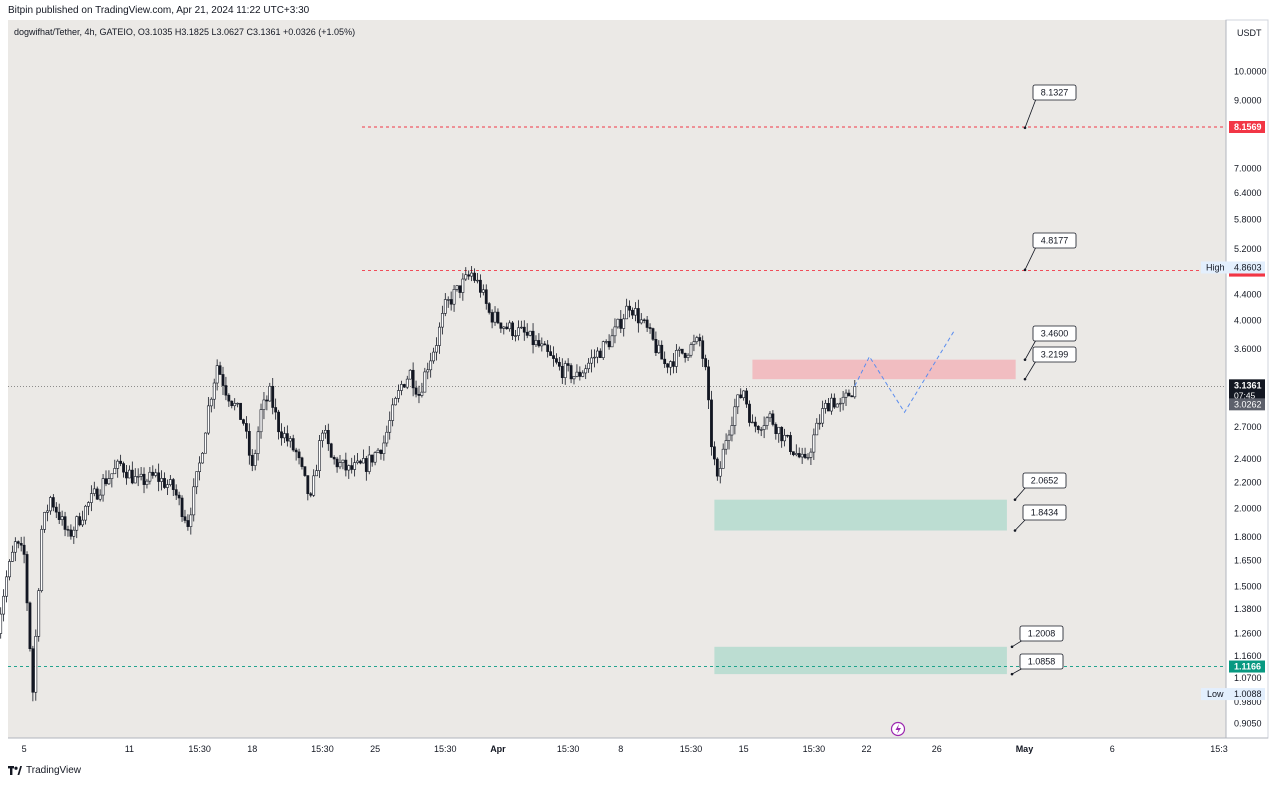  What do you see at coordinates (1248, 678) in the screenshot?
I see `y-tick-label: 1.0700` at bounding box center [1248, 678].